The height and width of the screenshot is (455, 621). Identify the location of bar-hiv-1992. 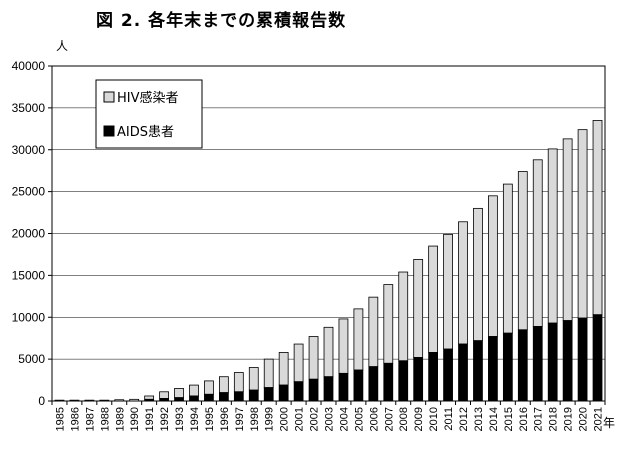
(164, 395).